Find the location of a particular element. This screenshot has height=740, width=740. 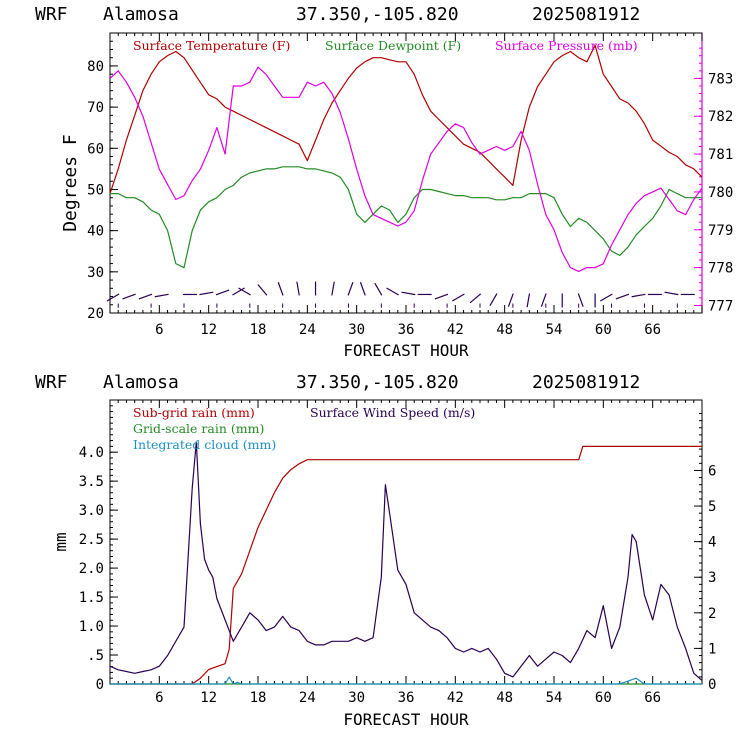

y2-tick-label: 0 is located at coordinates (712, 685).